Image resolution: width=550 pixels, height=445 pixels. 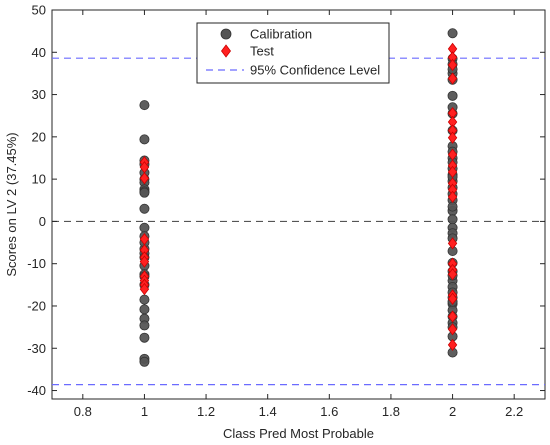 I want to click on y-tick-label: -10, so click(x=36, y=263).